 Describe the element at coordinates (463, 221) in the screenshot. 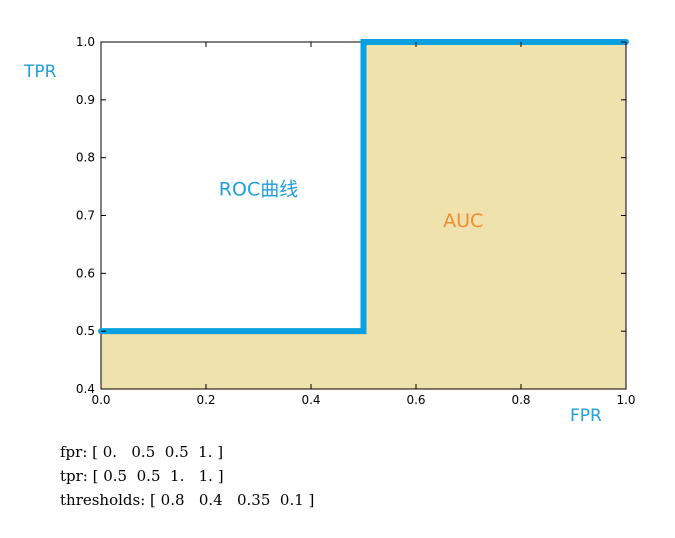

I see `chart-annotation: AUC` at that location.